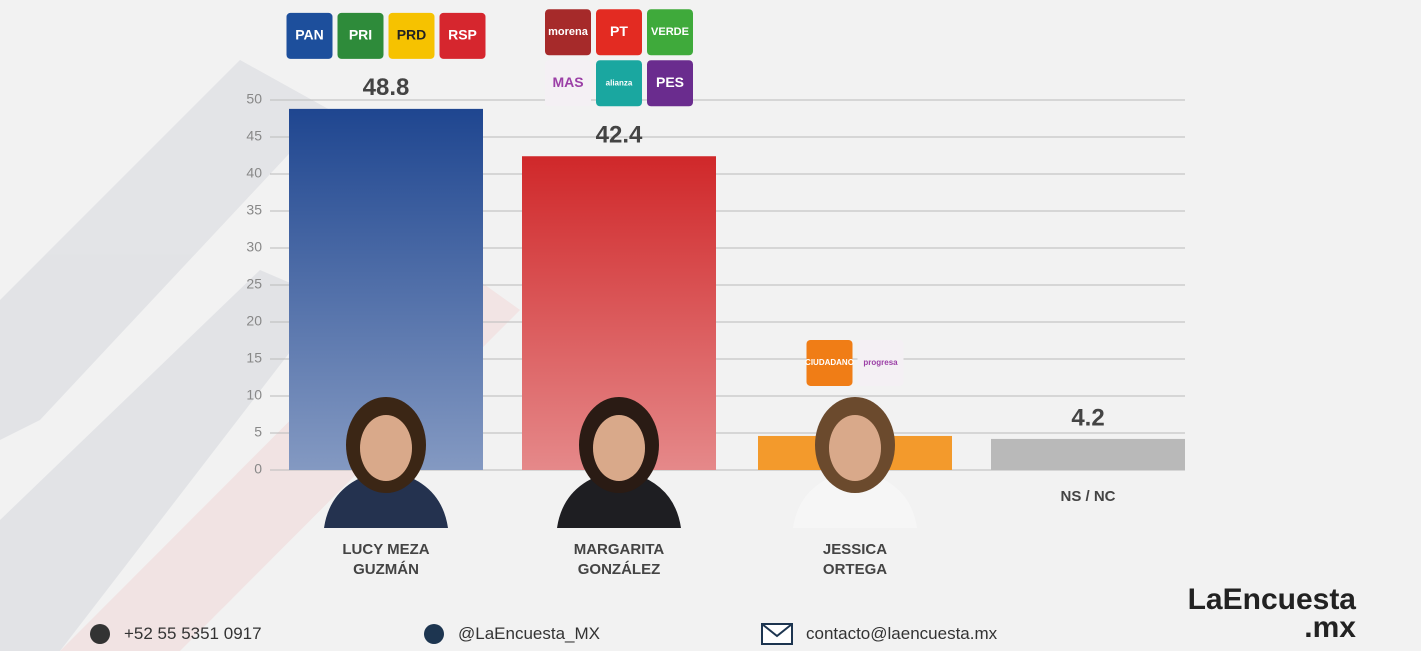 The width and height of the screenshot is (1421, 651). I want to click on brand: LaEncuesta .mx, so click(1253, 613).